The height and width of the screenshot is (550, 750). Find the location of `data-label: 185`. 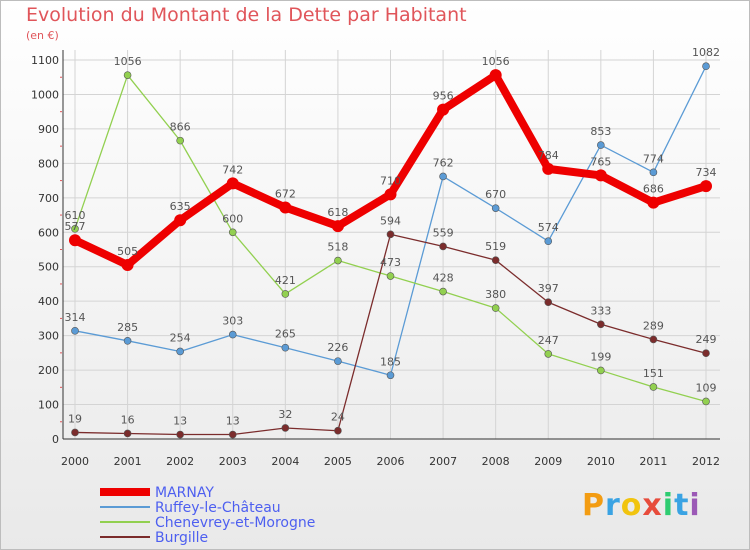

data-label: 185 is located at coordinates (390, 361).